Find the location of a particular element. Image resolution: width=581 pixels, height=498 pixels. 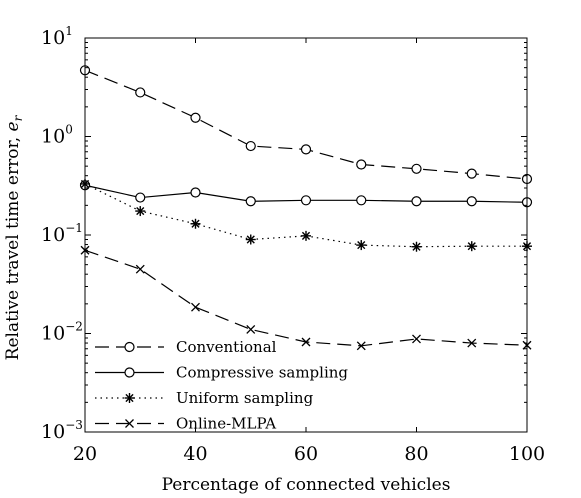

y-tick-label-exp: −1 is located at coordinates (74, 228).